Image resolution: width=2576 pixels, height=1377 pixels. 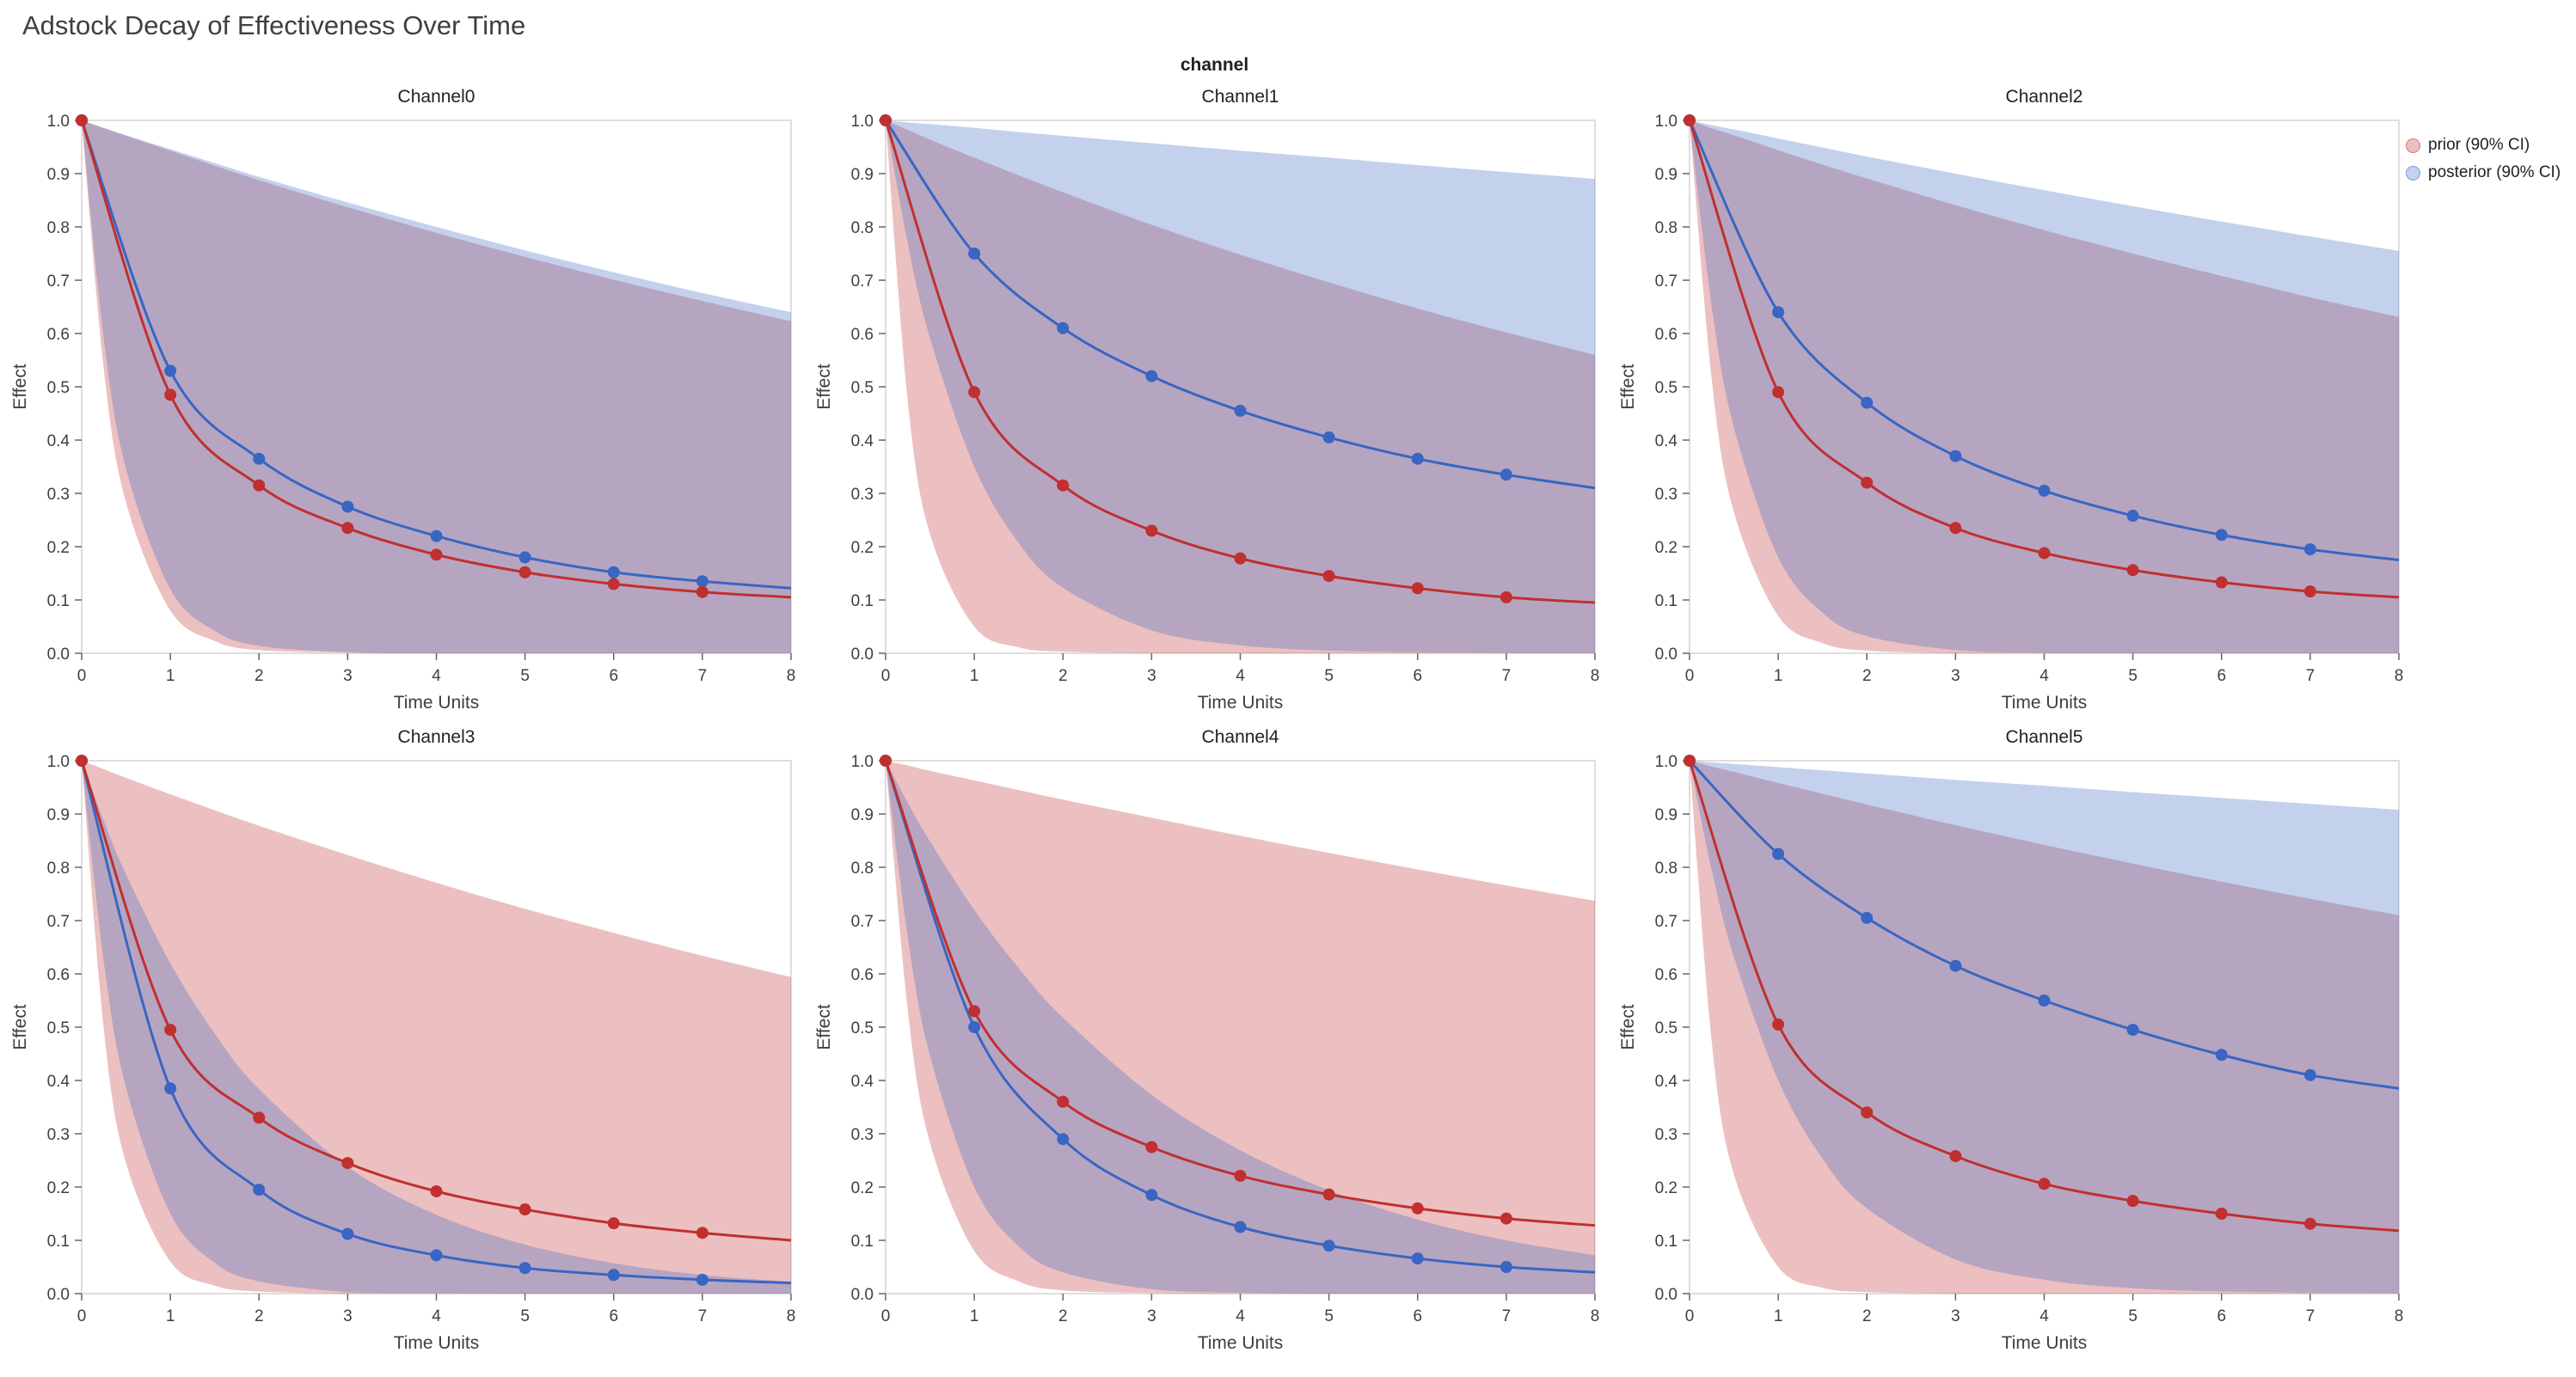 I want to click on x-tick-label: 4, so click(x=436, y=1316).